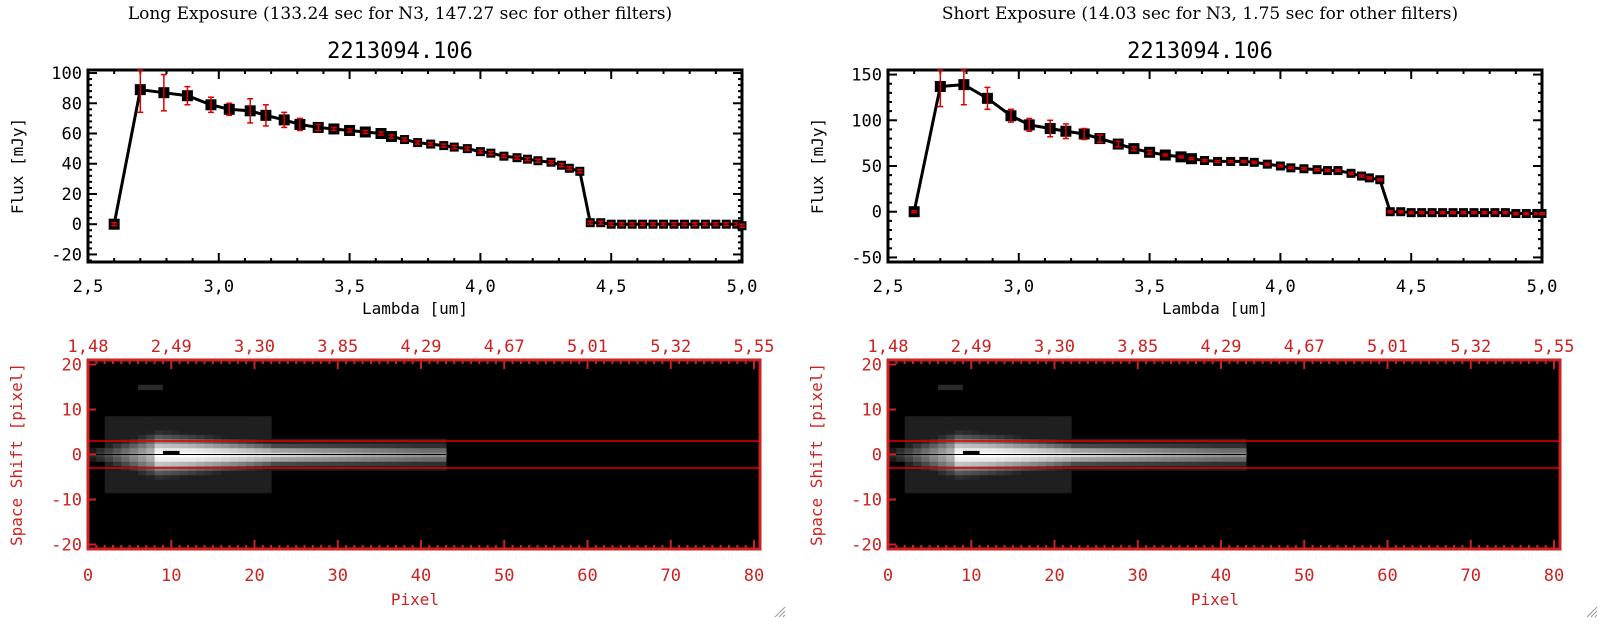  What do you see at coordinates (1304, 347) in the screenshot?
I see `lambda-tick-label: 4,67` at bounding box center [1304, 347].